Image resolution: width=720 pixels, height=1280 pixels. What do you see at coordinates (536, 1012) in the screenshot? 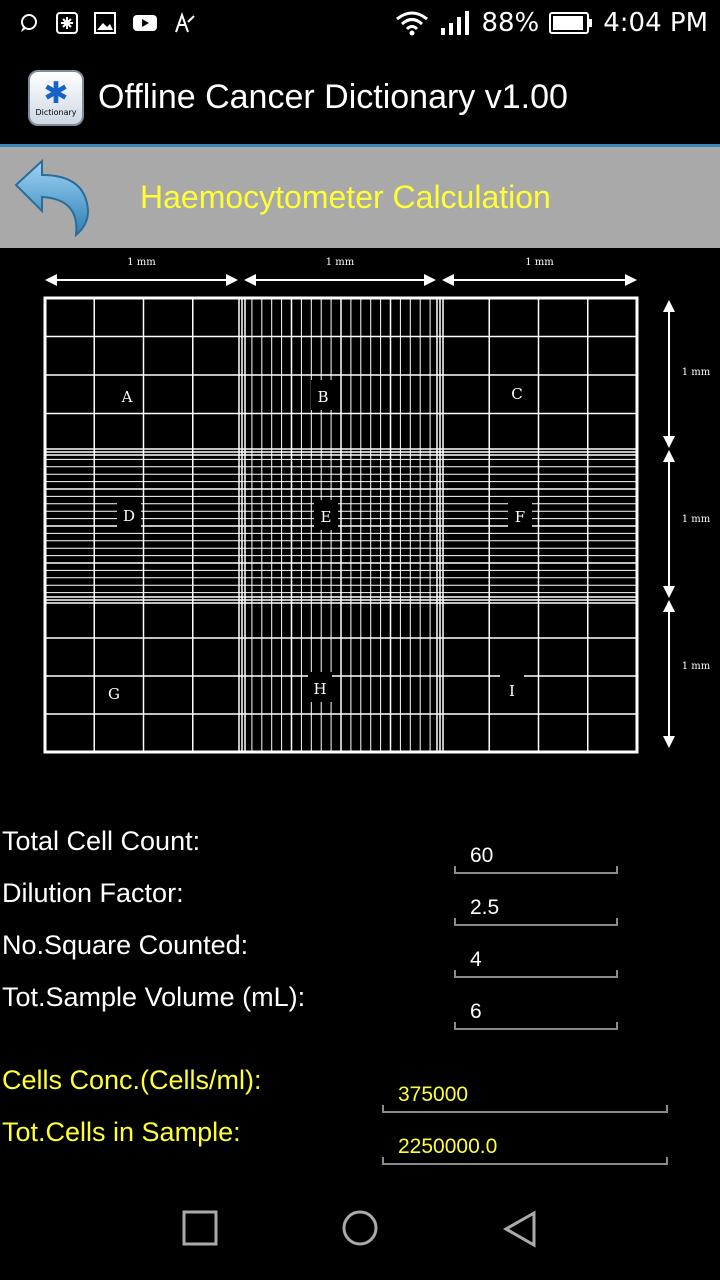
I see `sample-volume-input: 6` at bounding box center [536, 1012].